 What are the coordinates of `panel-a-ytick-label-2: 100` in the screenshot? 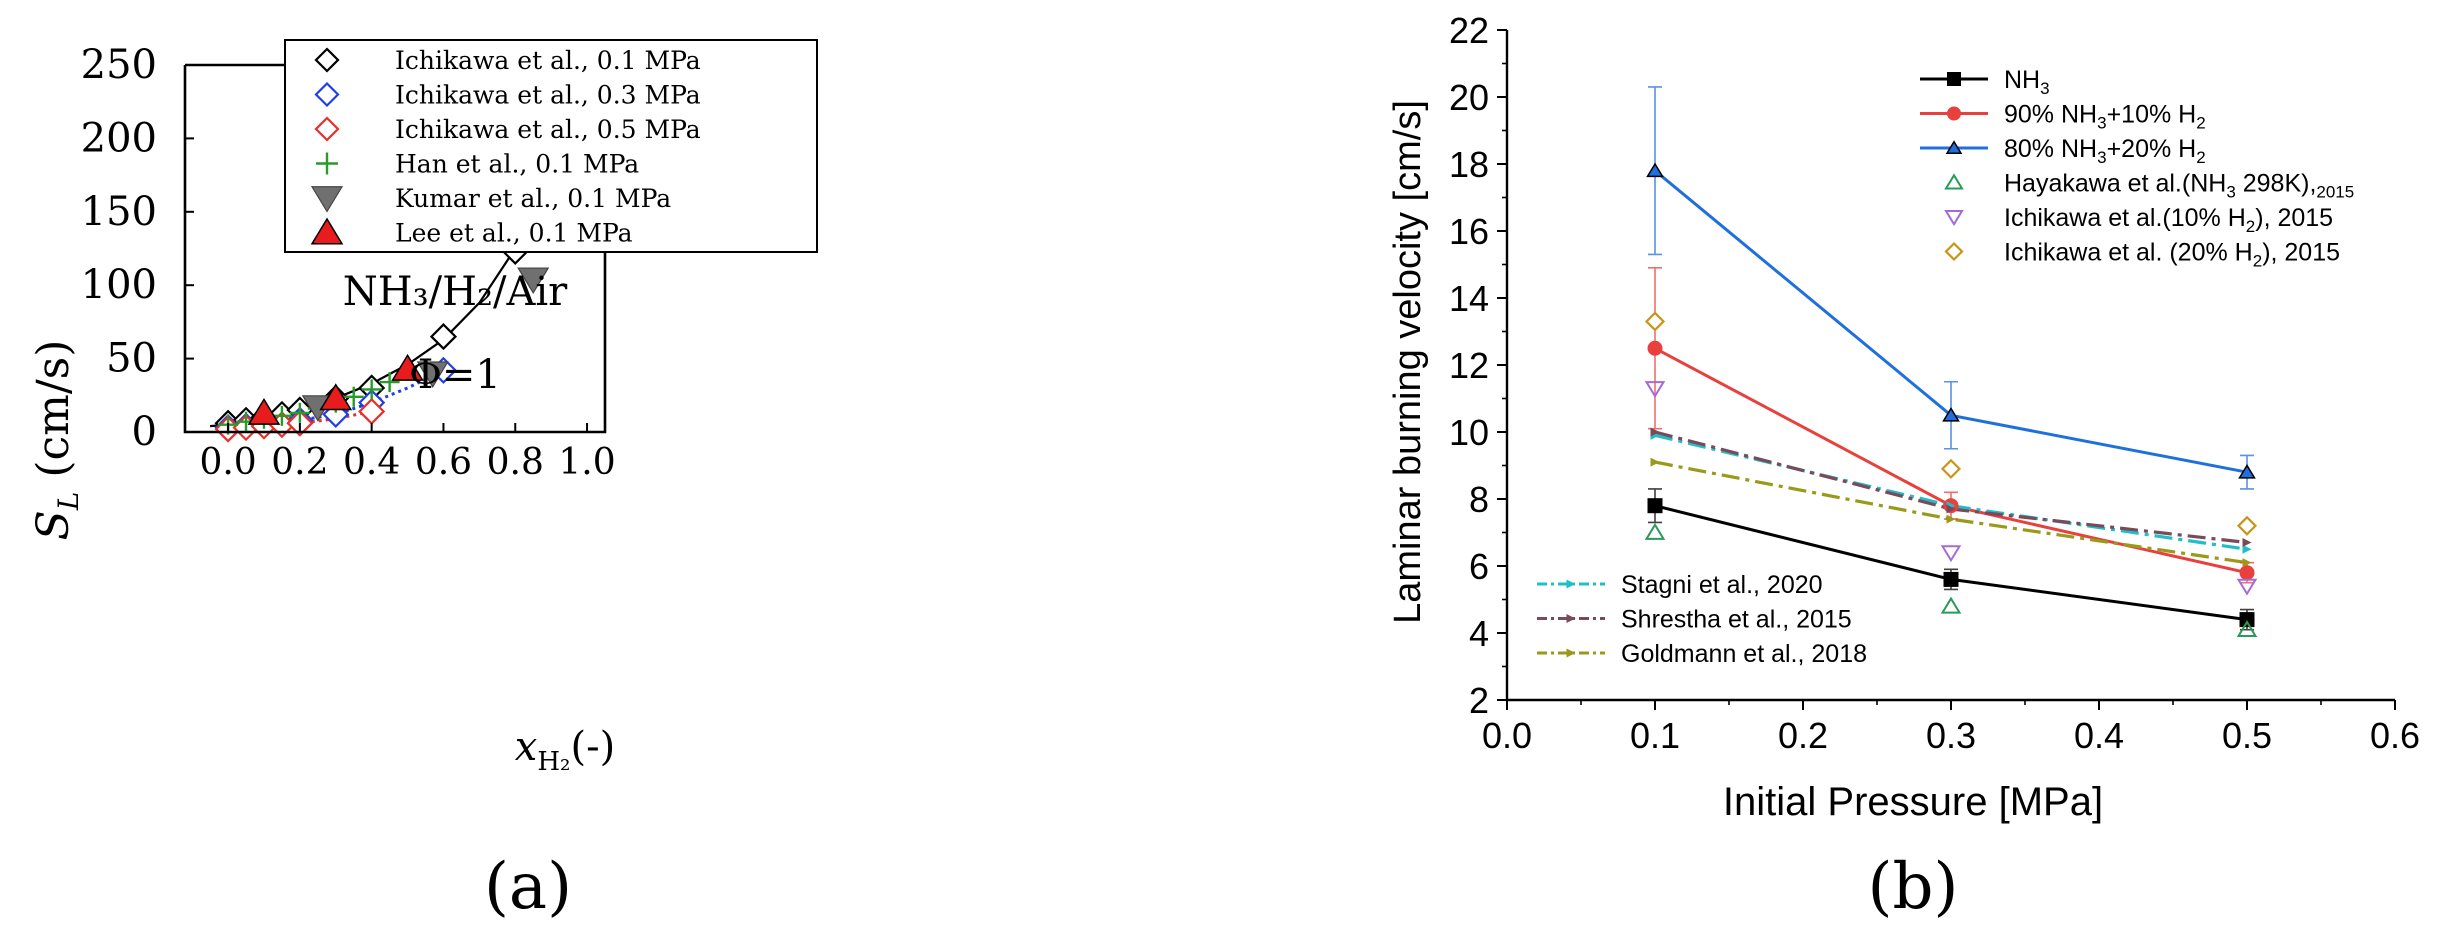 It's located at (119, 285).